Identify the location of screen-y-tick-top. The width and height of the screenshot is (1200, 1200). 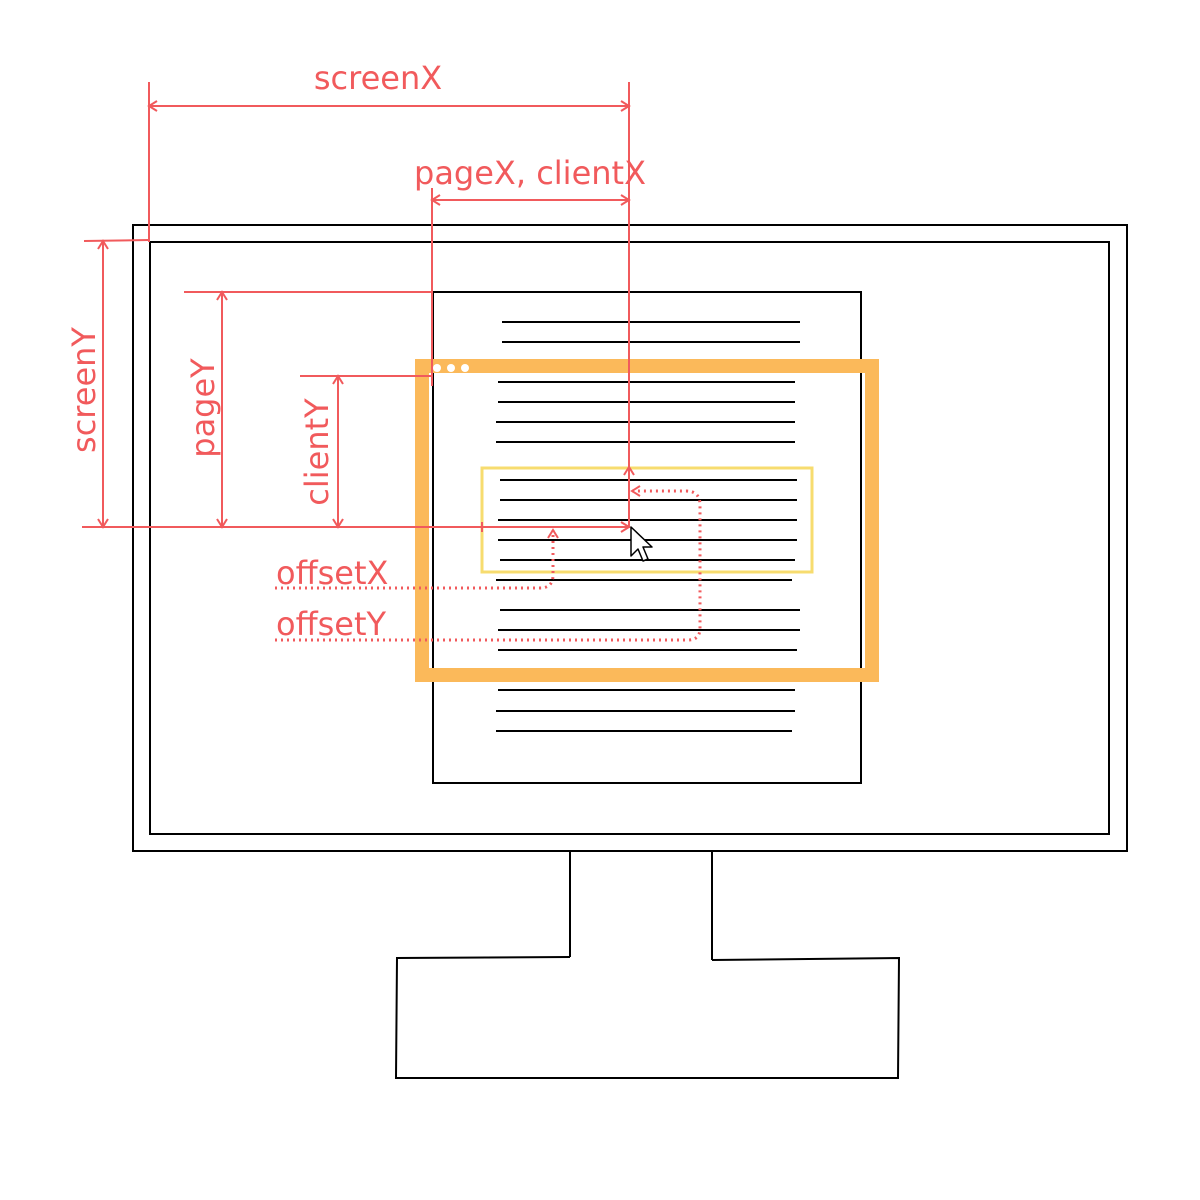
(116, 240).